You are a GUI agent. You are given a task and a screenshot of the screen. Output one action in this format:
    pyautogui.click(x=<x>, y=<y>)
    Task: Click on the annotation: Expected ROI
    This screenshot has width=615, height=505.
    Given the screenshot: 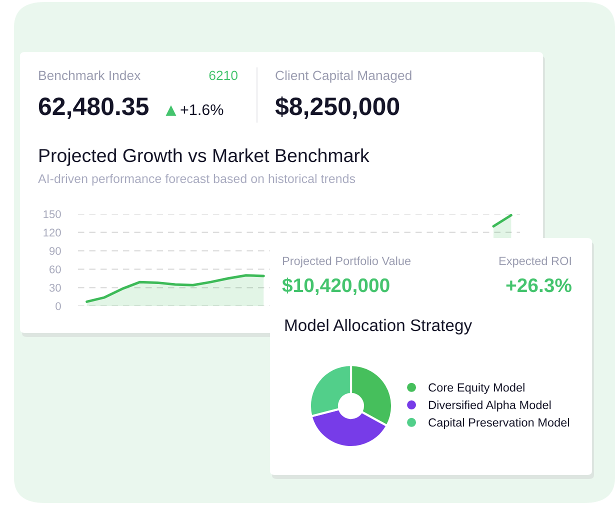 What is the action you would take?
    pyautogui.click(x=535, y=262)
    